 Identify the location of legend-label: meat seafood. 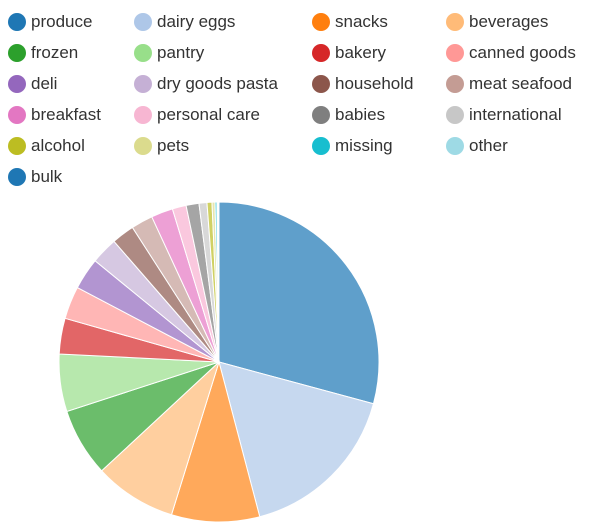
(521, 83).